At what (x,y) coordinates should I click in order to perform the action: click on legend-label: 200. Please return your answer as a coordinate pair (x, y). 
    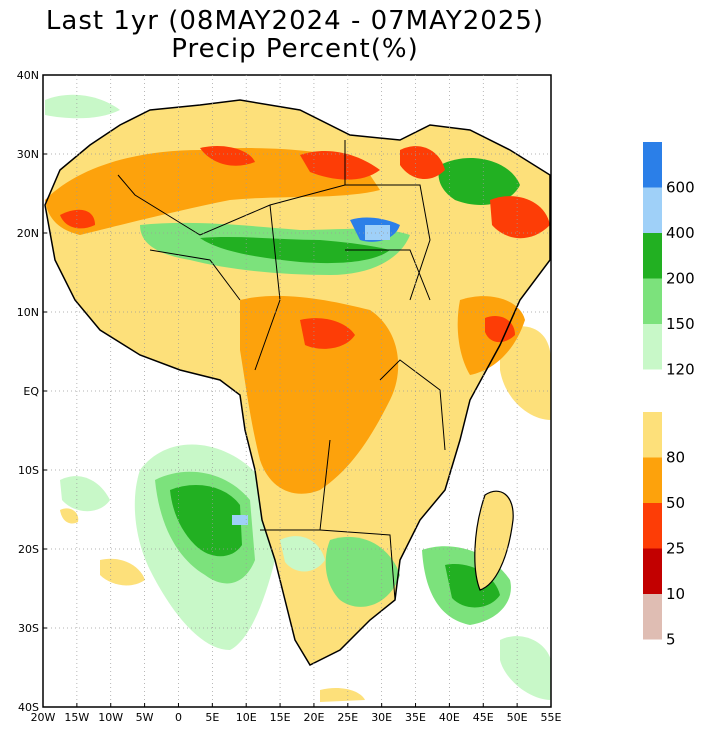
    Looking at the image, I should click on (680, 279).